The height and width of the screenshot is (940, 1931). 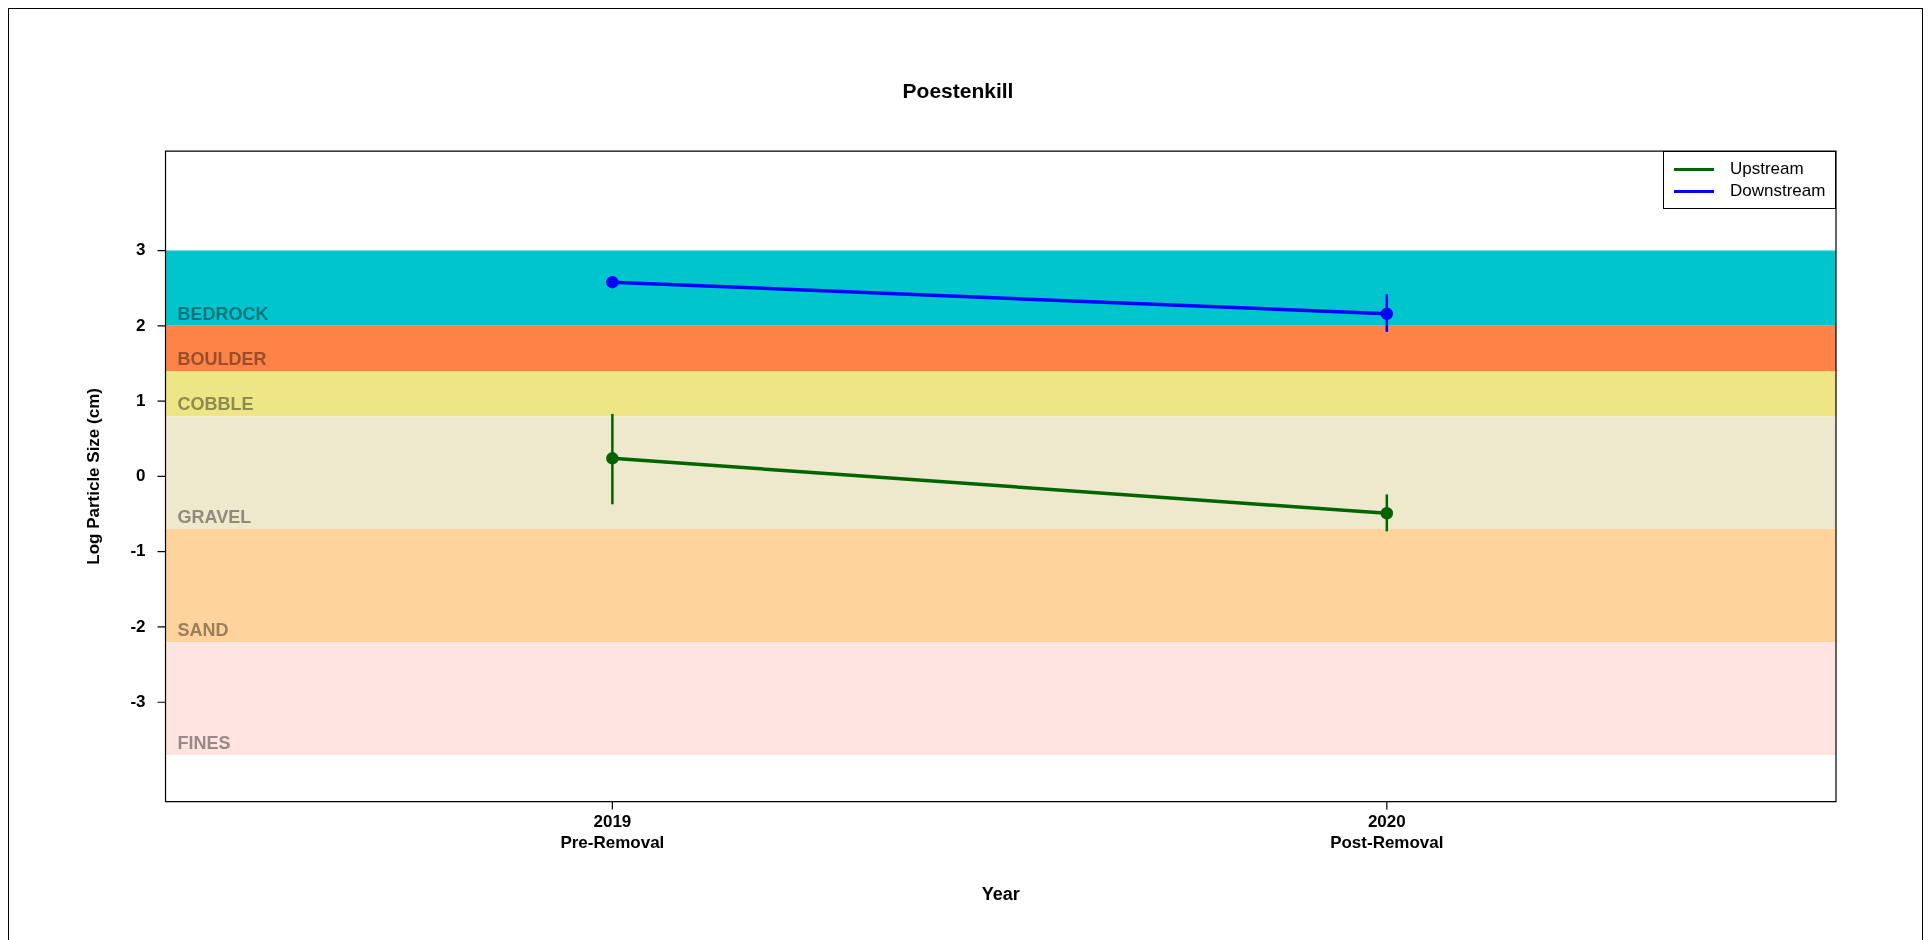 I want to click on y-tick-label: -1, so click(x=138, y=551).